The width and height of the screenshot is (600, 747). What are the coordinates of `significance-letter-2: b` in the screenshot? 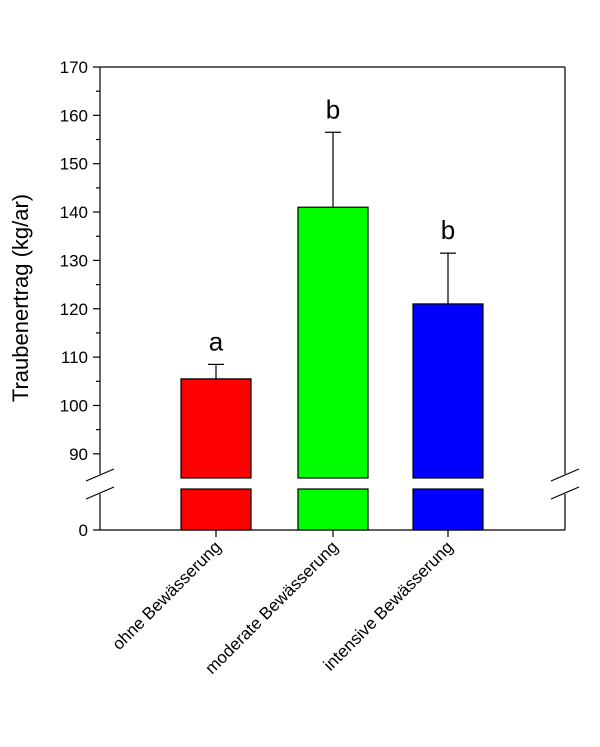 It's located at (333, 109).